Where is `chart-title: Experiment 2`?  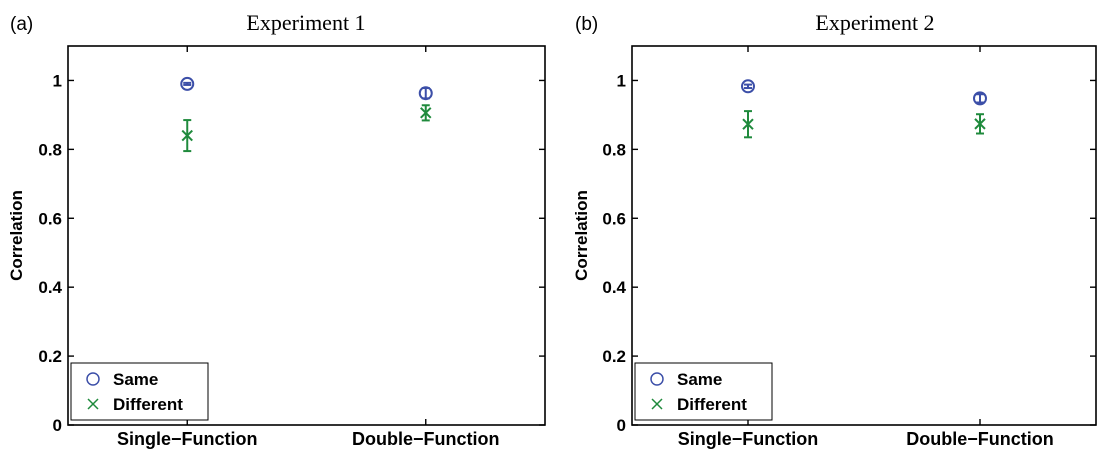 chart-title: Experiment 2 is located at coordinates (874, 22).